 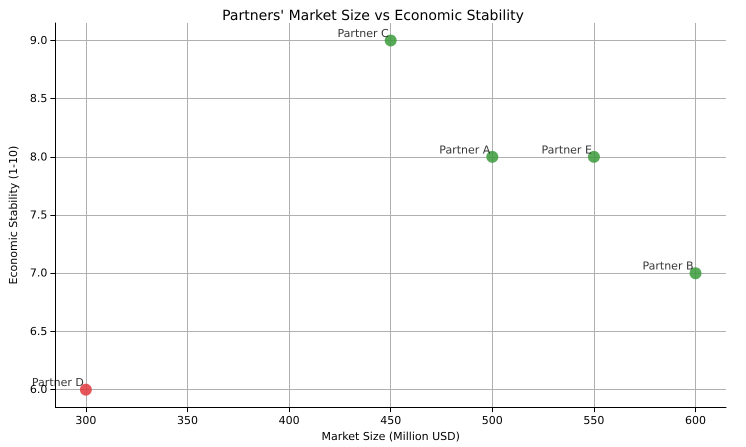 I want to click on annotation: Partner A, so click(x=465, y=149).